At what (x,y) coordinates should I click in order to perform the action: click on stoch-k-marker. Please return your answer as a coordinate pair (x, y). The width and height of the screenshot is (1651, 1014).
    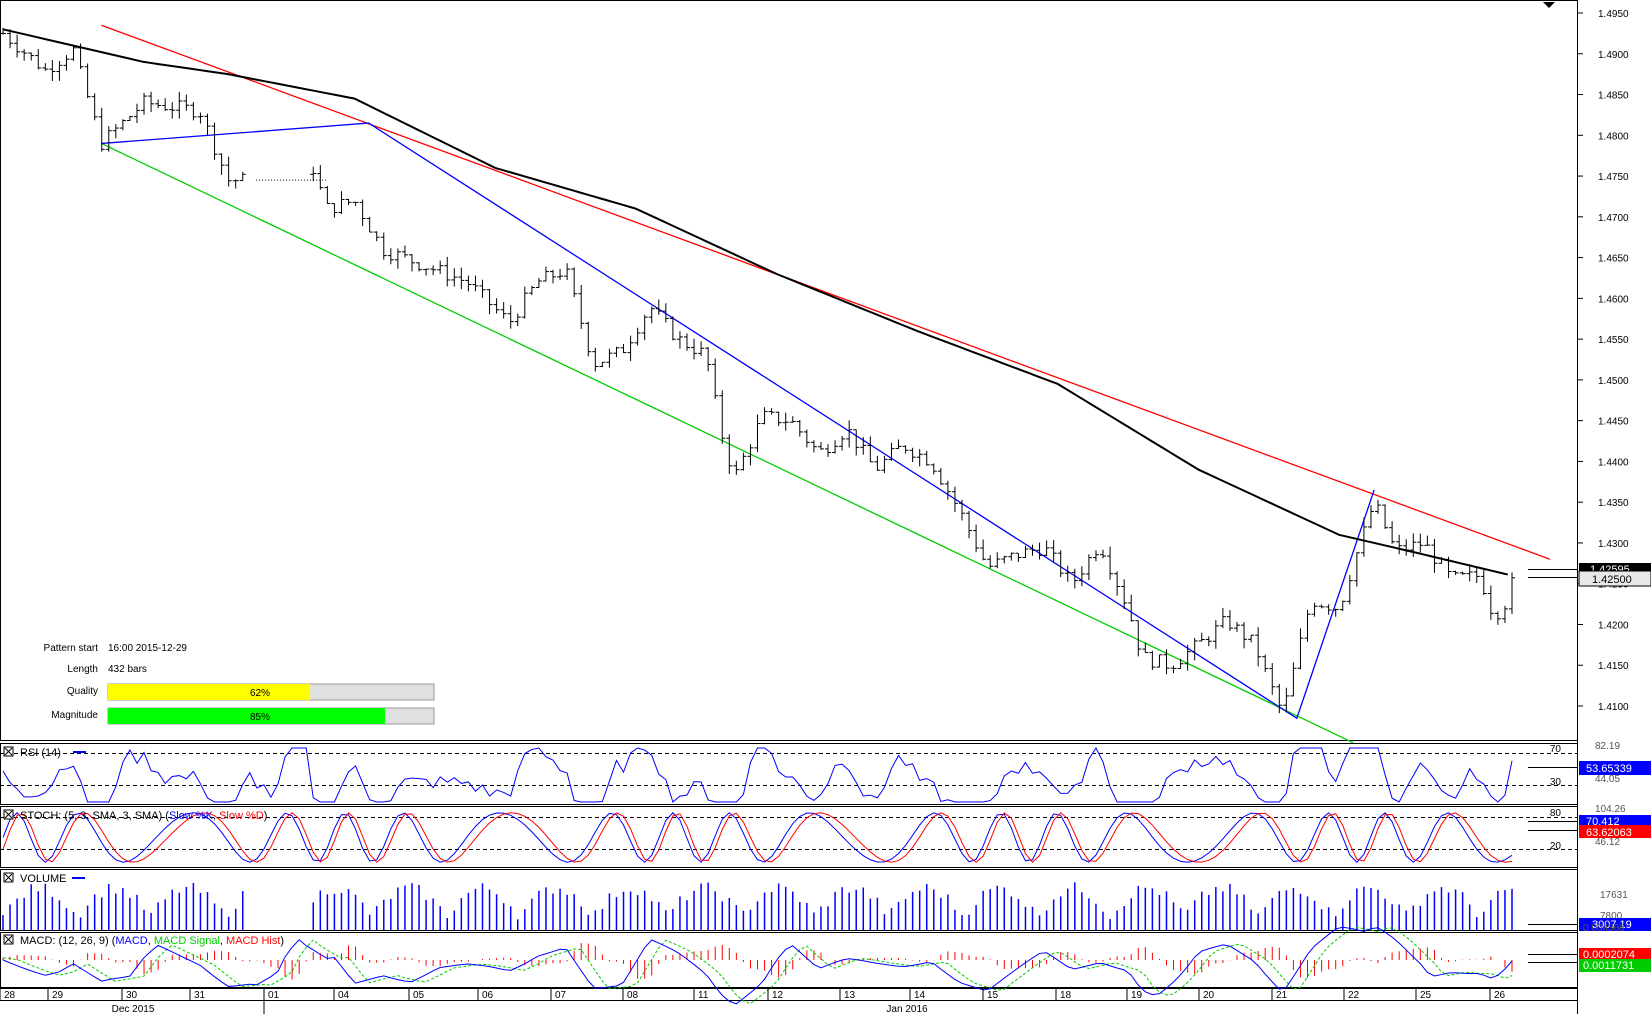
    Looking at the image, I should click on (1615, 821).